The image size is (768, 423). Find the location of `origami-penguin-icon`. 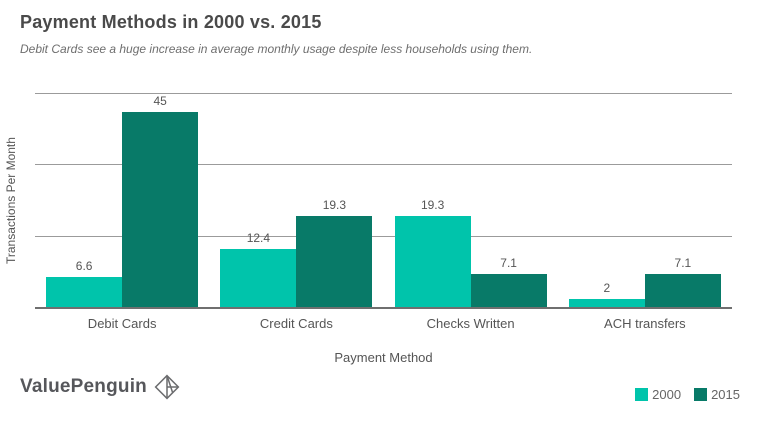

origami-penguin-icon is located at coordinates (167, 387).